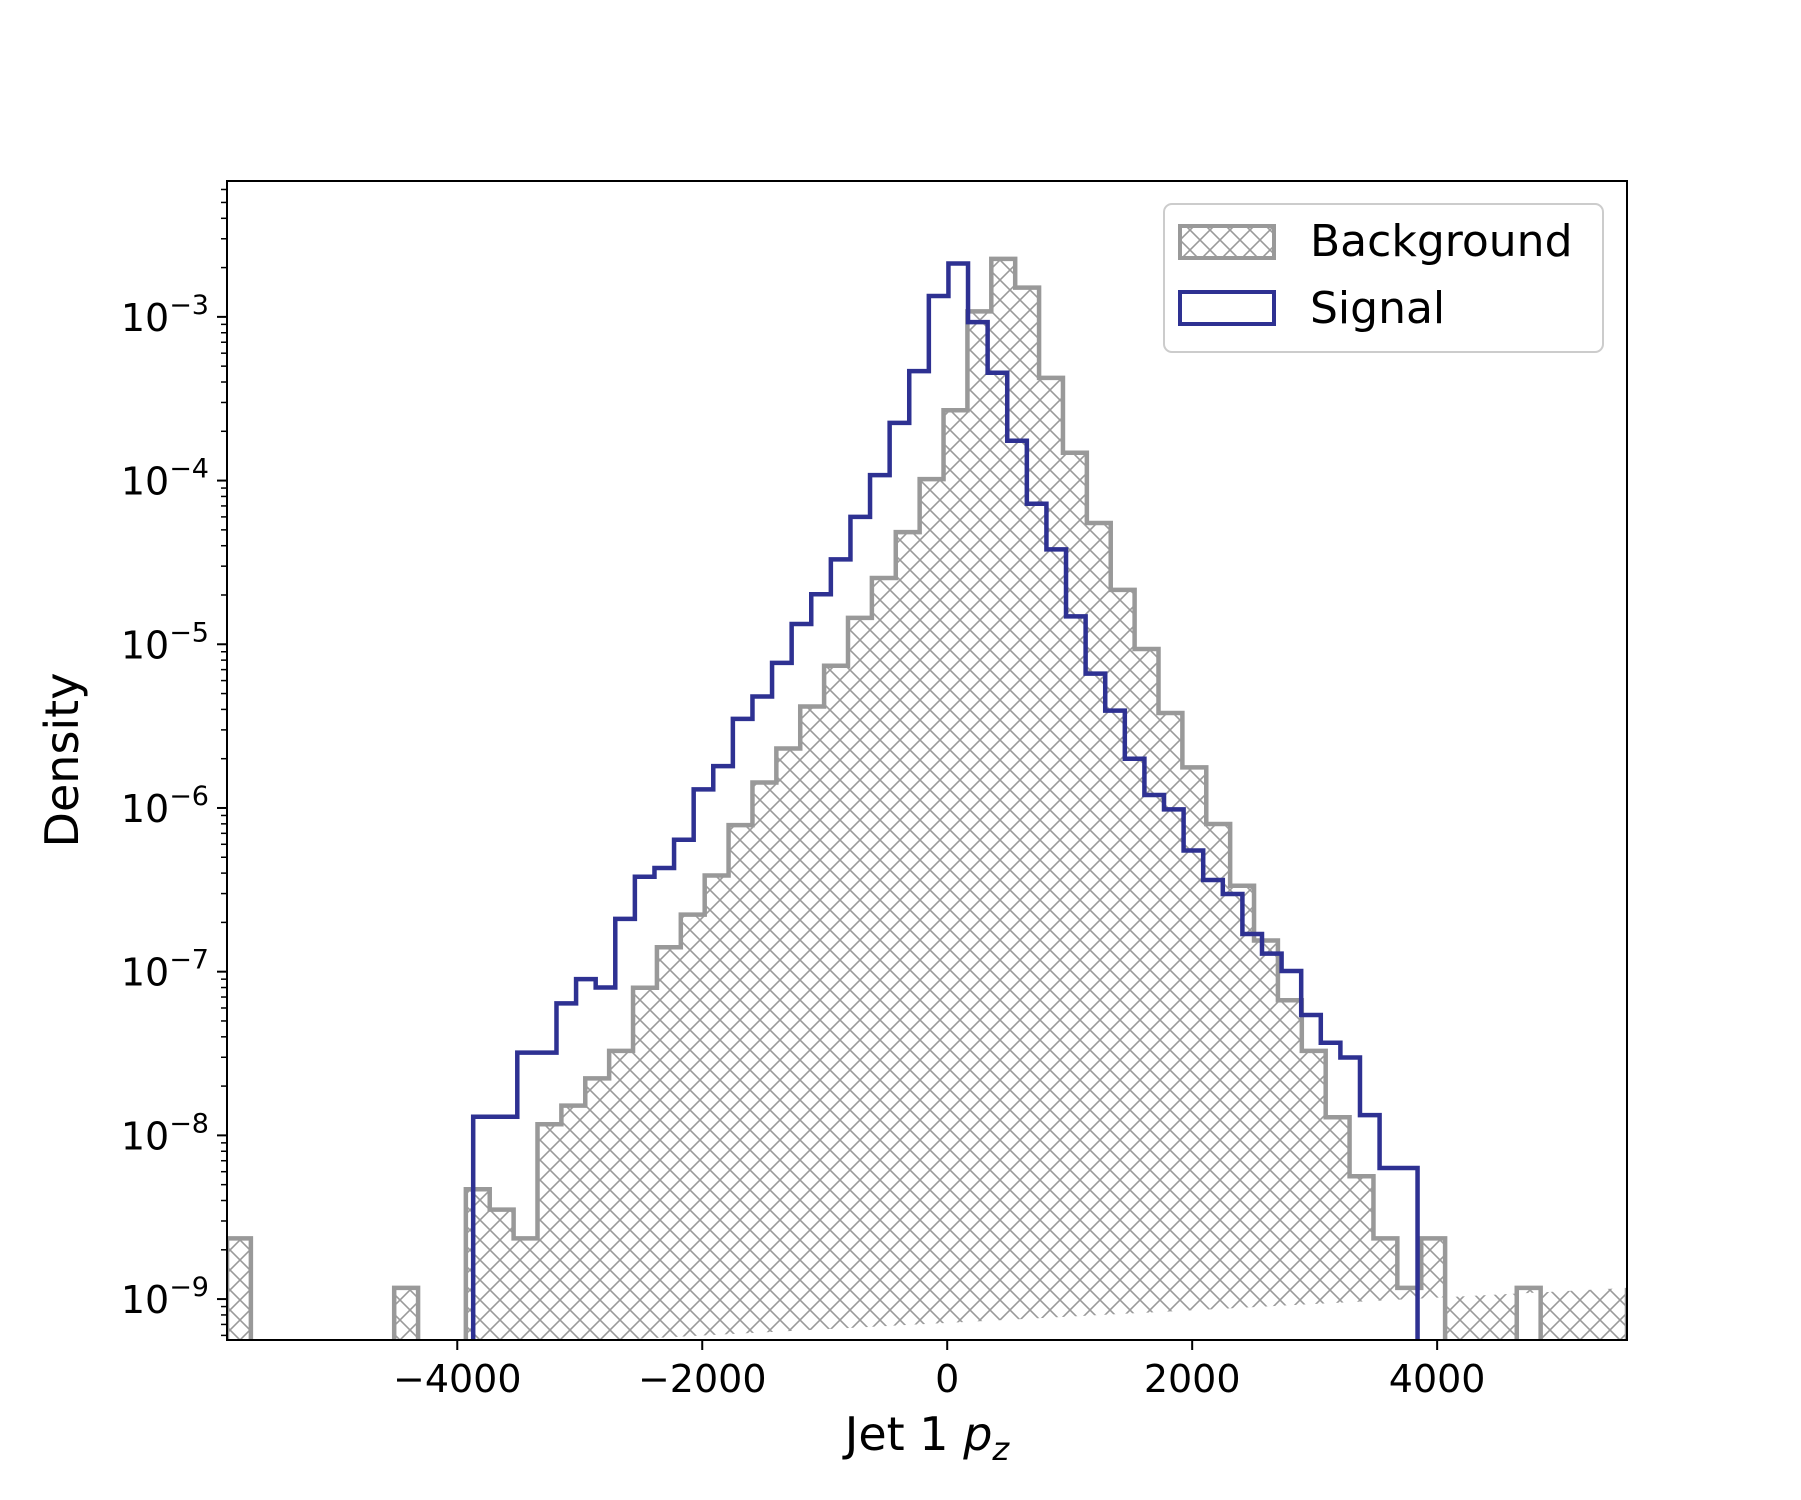 This screenshot has height=1500, width=1801. Describe the element at coordinates (1227, 308) in the screenshot. I see `legend-swatch-signal` at that location.